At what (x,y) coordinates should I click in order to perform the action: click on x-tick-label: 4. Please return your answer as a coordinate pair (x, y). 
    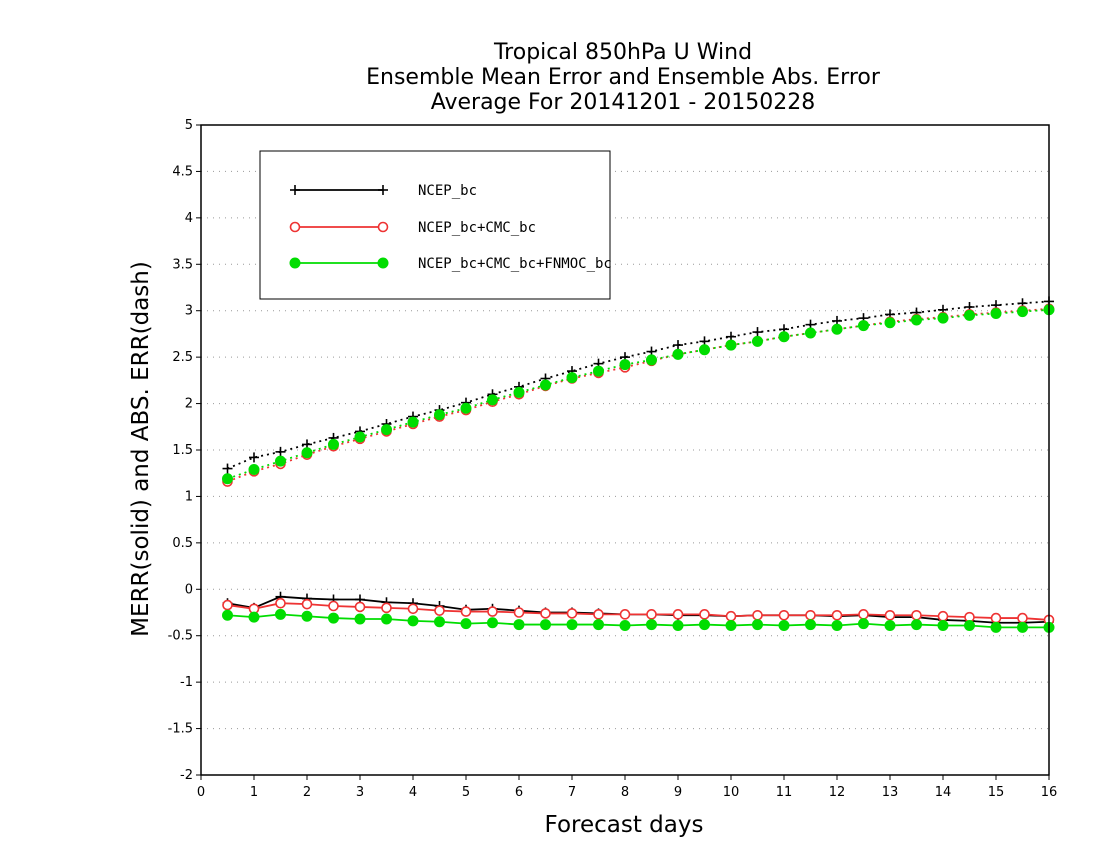
    Looking at the image, I should click on (413, 792).